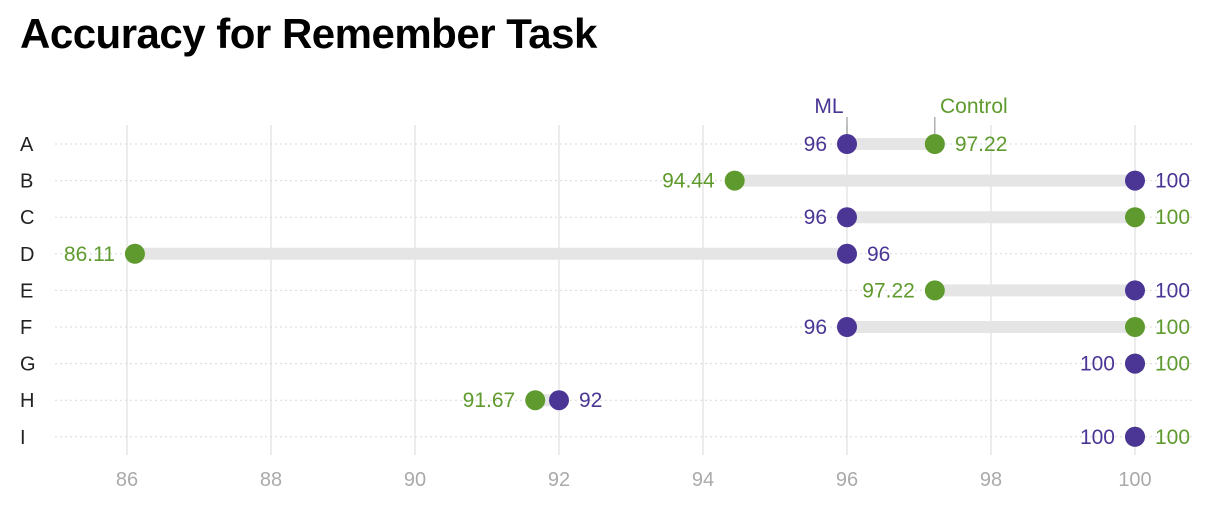 The height and width of the screenshot is (506, 1228). Describe the element at coordinates (1172, 327) in the screenshot. I see `control-value-label-F: 100` at that location.